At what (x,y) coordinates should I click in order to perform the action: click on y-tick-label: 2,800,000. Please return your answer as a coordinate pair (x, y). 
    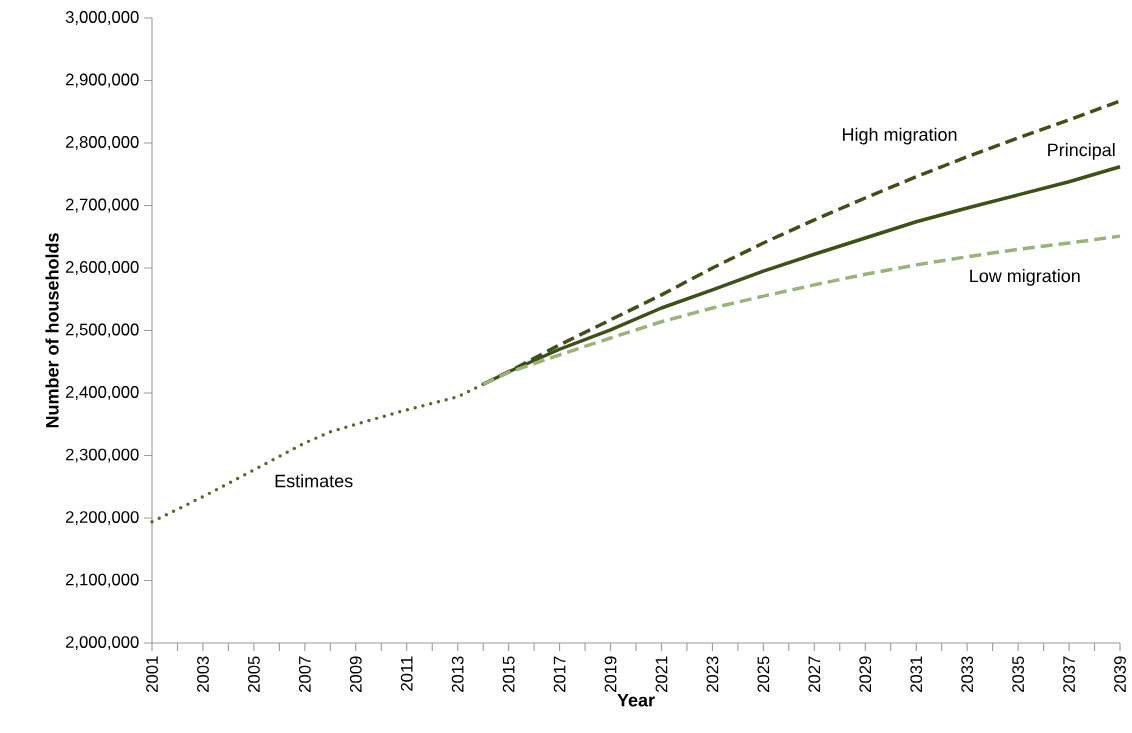
    Looking at the image, I should click on (102, 143).